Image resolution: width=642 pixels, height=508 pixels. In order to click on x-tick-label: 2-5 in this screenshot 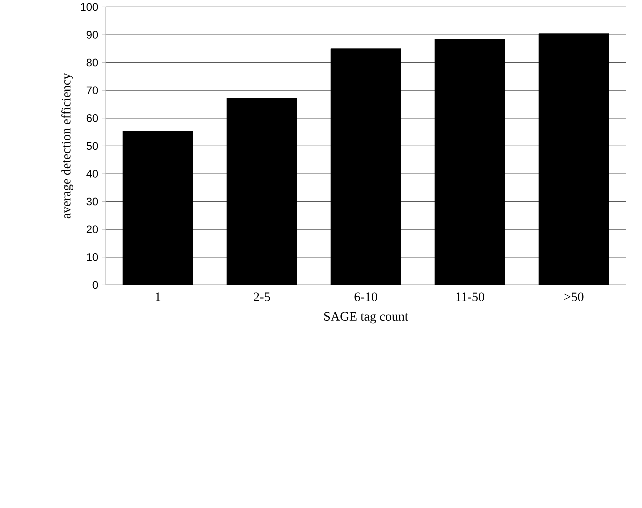, I will do `click(262, 297)`.